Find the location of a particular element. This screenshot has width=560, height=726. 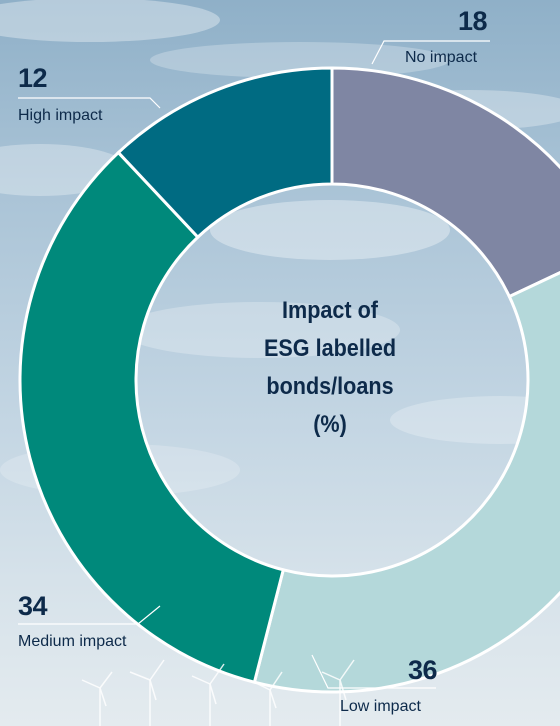

leader-line-high-impact is located at coordinates (89, 103).